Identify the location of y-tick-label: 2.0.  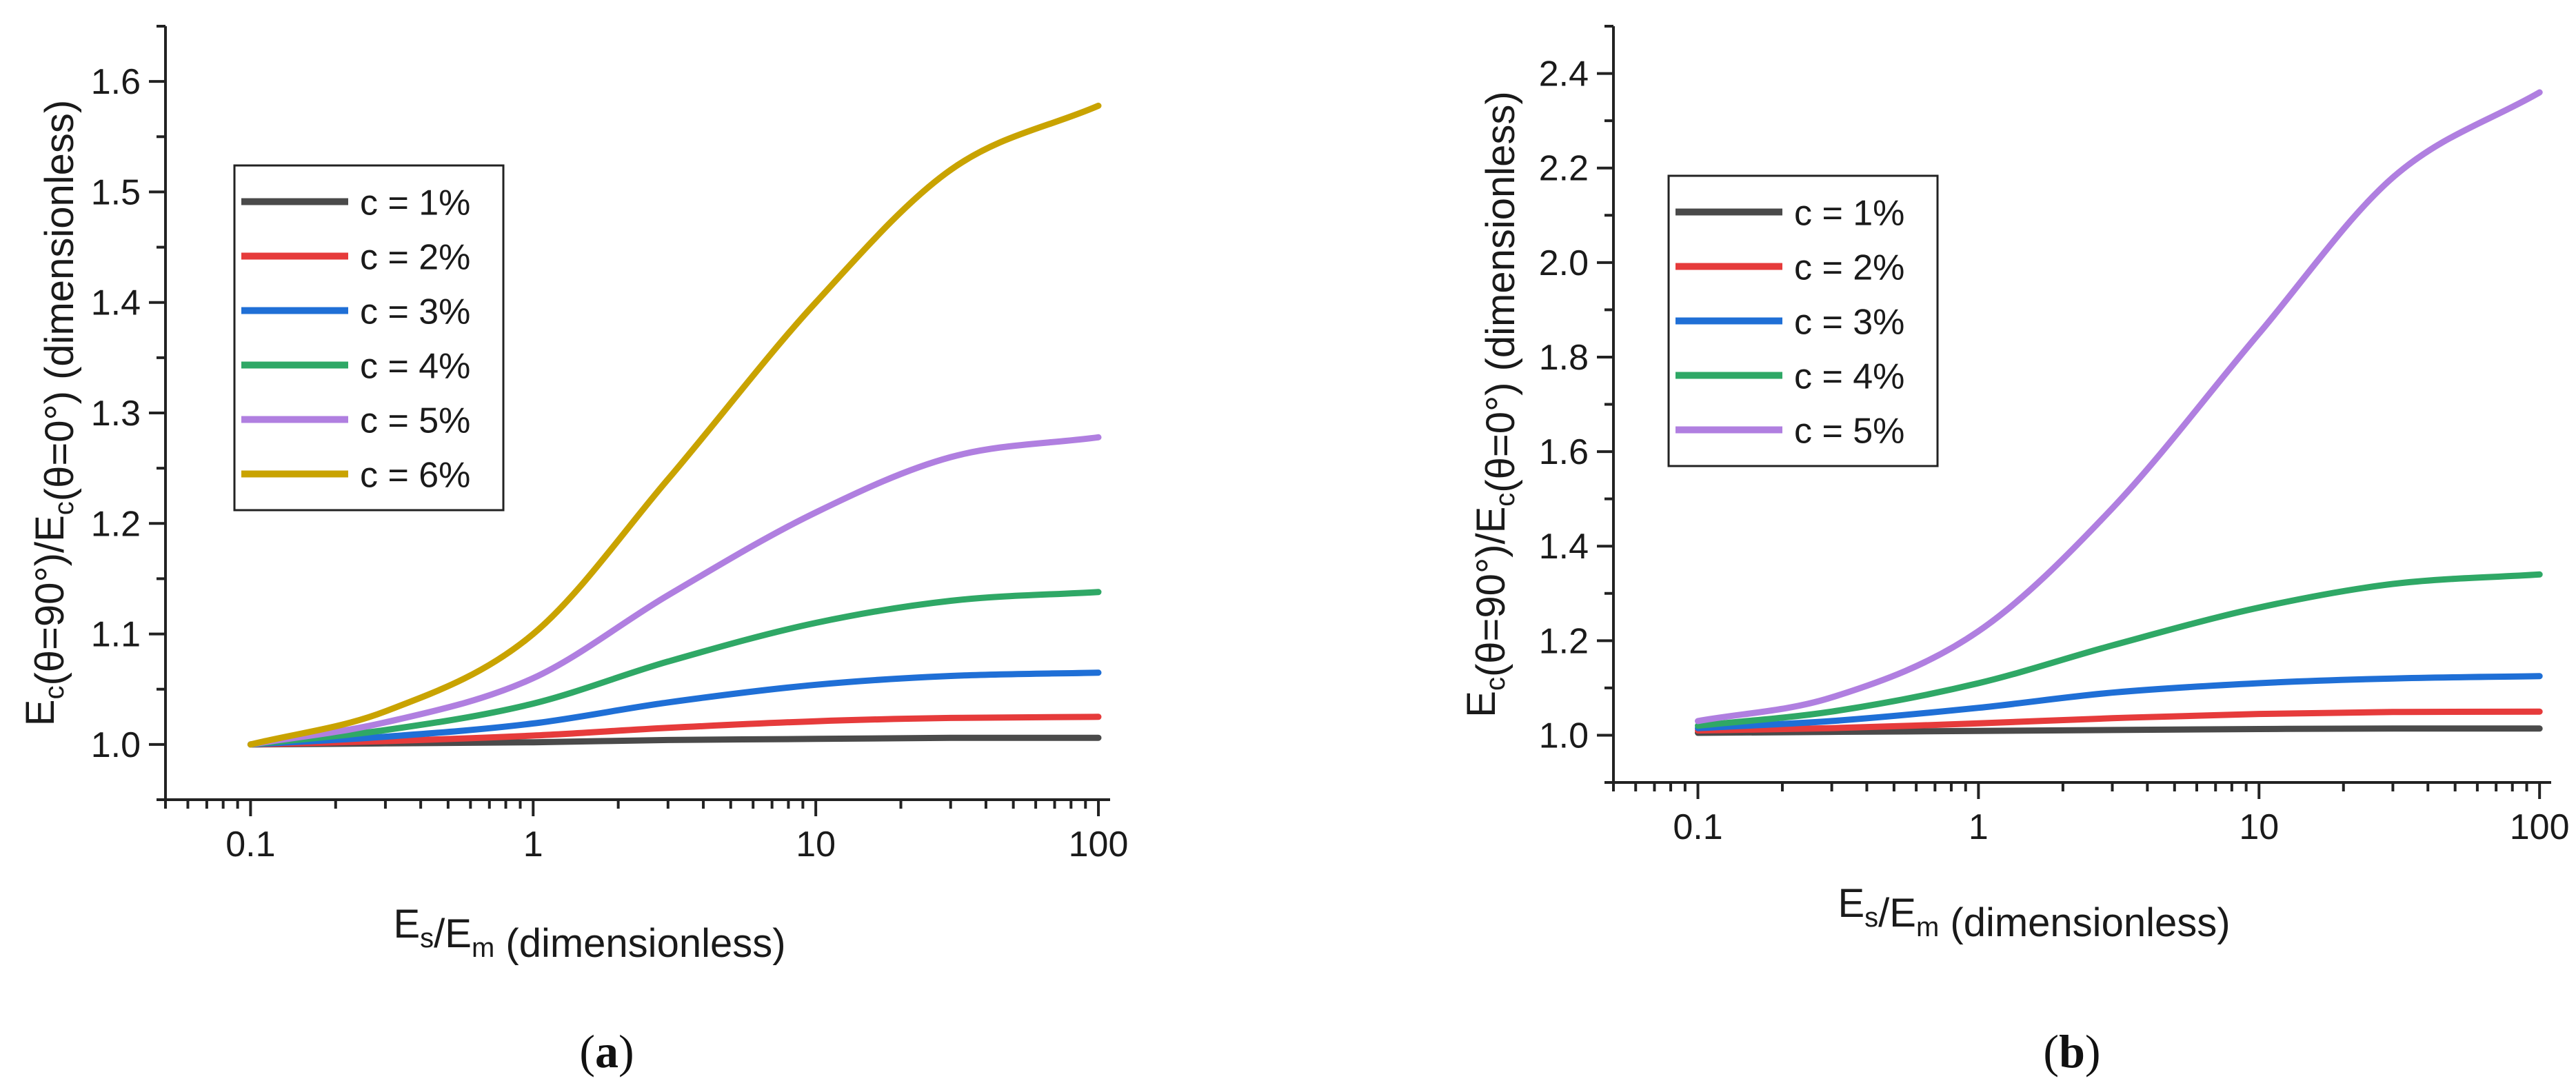
(1564, 263).